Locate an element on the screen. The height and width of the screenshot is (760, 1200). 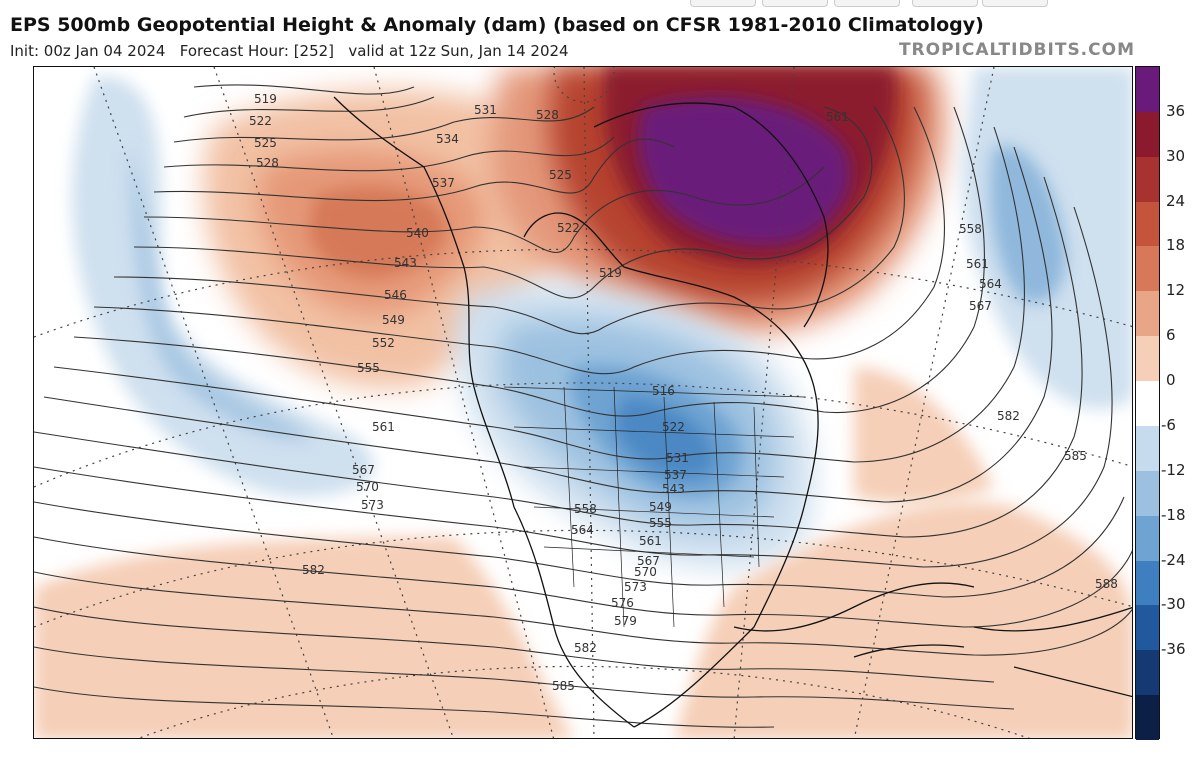
colorbar-tick-label: -12 is located at coordinates (1173, 469).